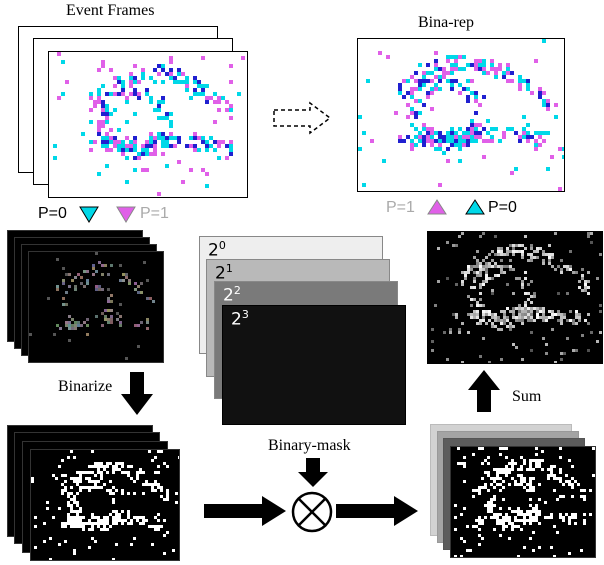 This screenshot has width=604, height=565. Describe the element at coordinates (110, 10) in the screenshot. I see `event-frames-title: Event Frames` at that location.